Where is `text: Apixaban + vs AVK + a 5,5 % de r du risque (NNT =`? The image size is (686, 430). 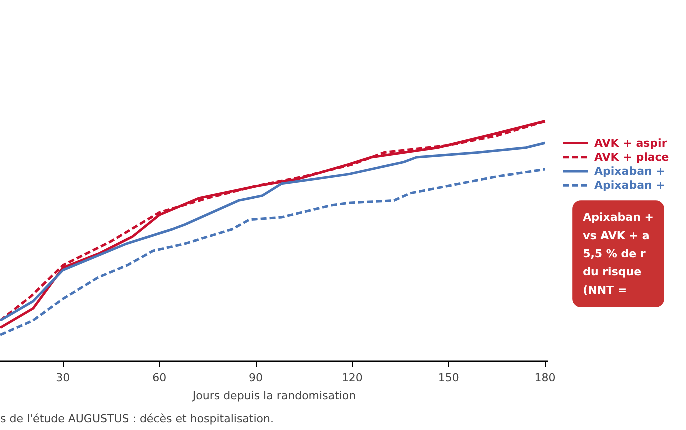
text: Apixaban + vs AVK + a 5,5 % de r du risque (NNT = is located at coordinates (618, 254).